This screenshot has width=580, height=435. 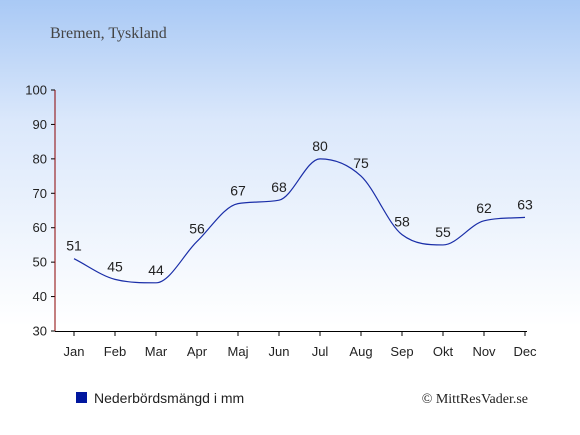 I want to click on y-tick-label: 30, so click(x=40, y=331).